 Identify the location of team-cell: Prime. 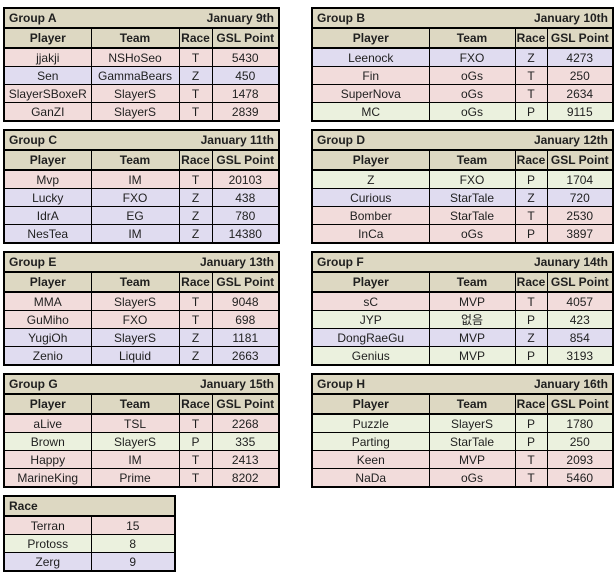
(135, 478).